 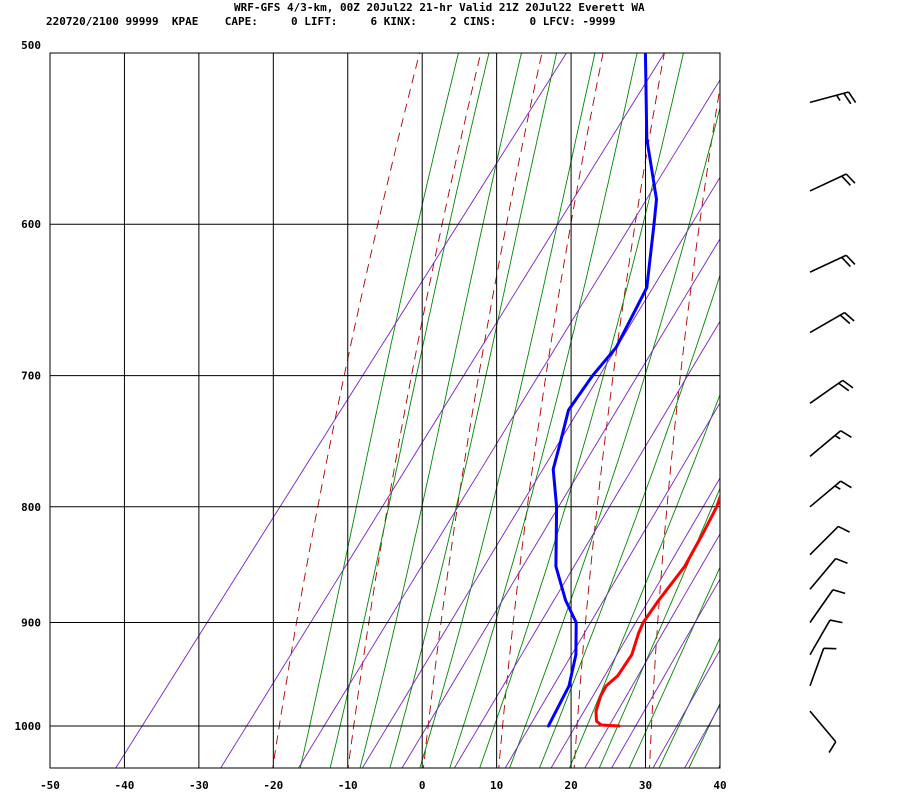 What do you see at coordinates (570, 785) in the screenshot?
I see `temperature-tick-label: 20` at bounding box center [570, 785].